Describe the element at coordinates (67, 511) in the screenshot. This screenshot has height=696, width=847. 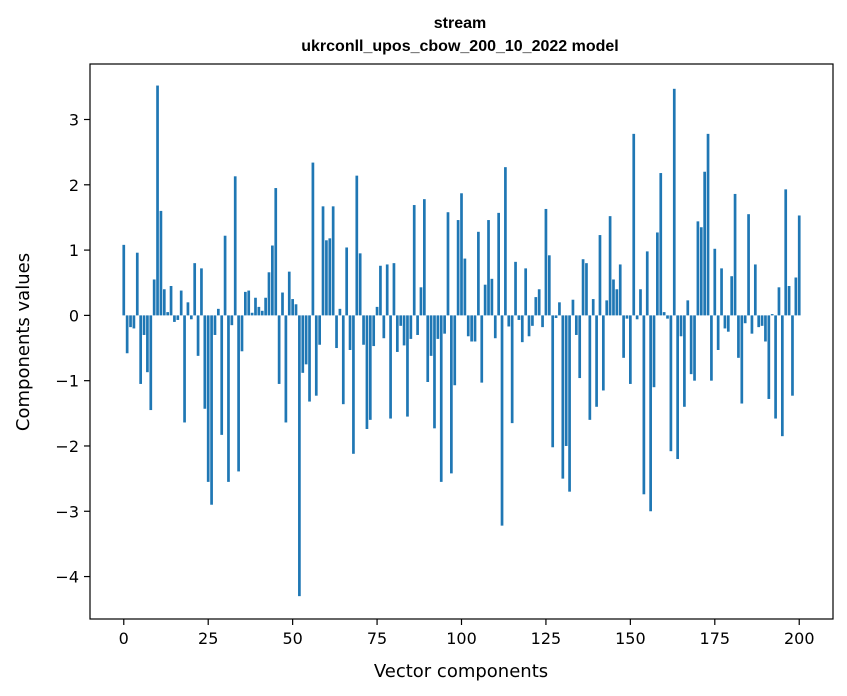
I see `y-tick-label--3: −3` at that location.